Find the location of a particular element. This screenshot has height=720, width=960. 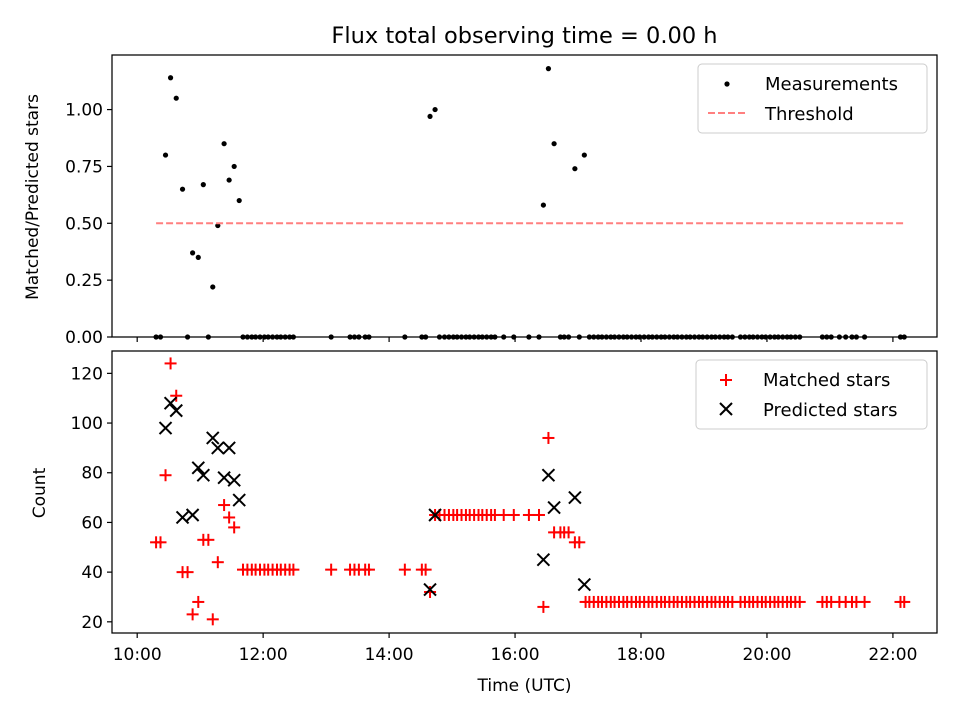

top-legend: Measurements Threshold is located at coordinates (812, 98).